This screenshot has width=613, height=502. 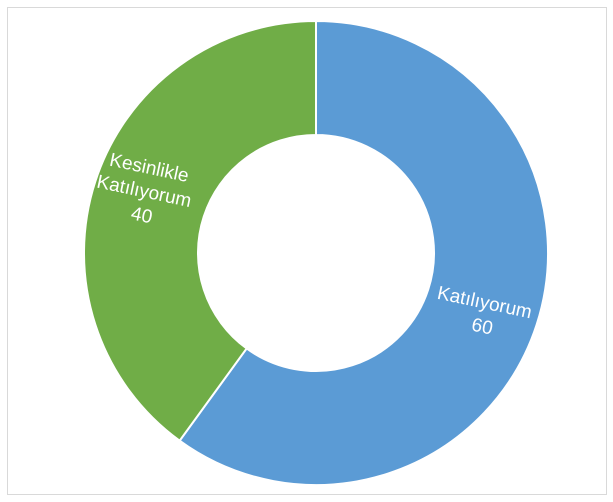 I want to click on data-label-kesinlikle-katiliyorum-value: 40, so click(x=141, y=215).